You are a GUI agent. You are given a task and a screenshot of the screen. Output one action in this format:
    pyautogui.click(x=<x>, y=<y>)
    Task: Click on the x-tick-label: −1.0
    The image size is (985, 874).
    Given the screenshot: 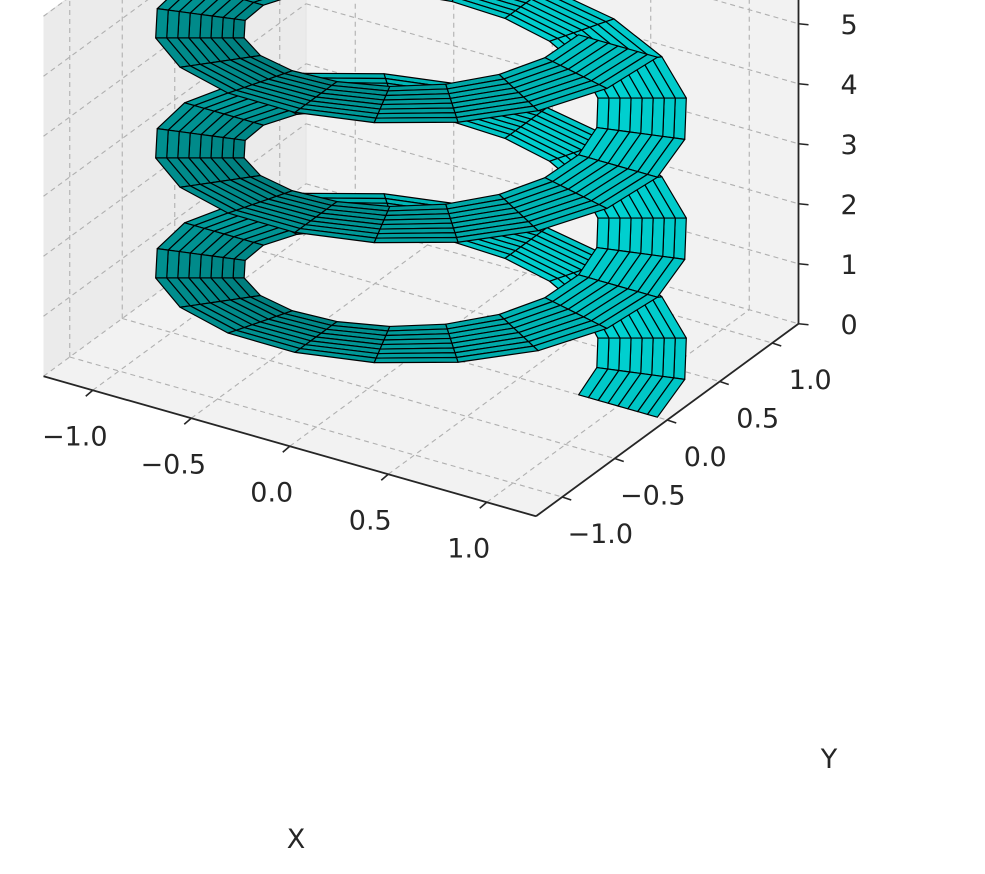 What is the action you would take?
    pyautogui.click(x=75, y=436)
    